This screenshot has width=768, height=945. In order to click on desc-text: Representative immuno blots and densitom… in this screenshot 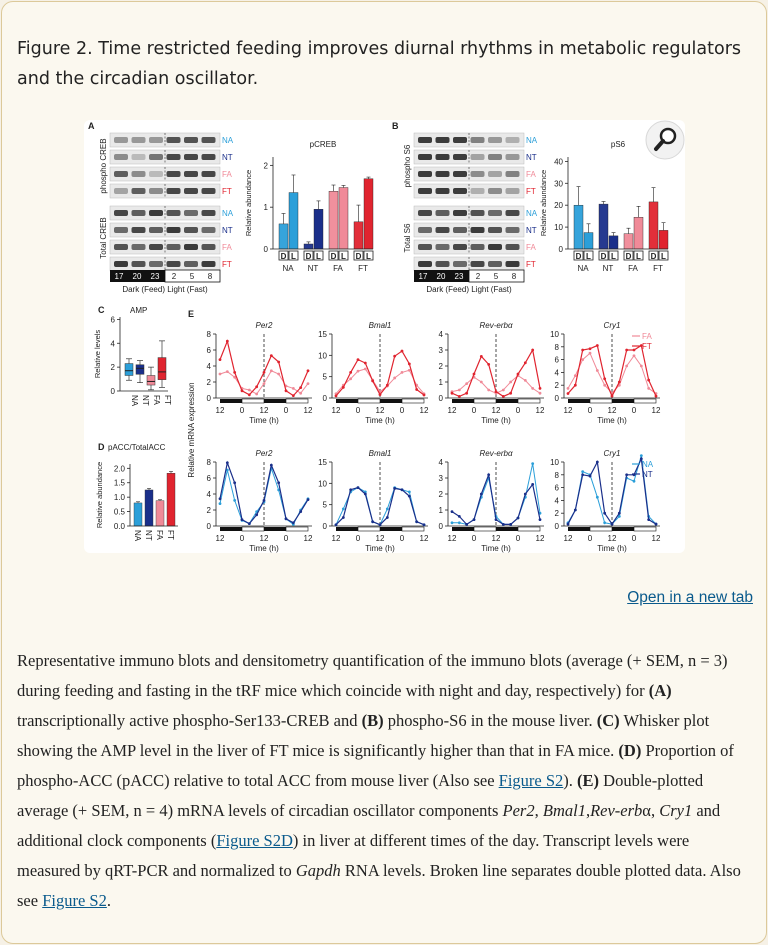, I will do `click(372, 675)`.